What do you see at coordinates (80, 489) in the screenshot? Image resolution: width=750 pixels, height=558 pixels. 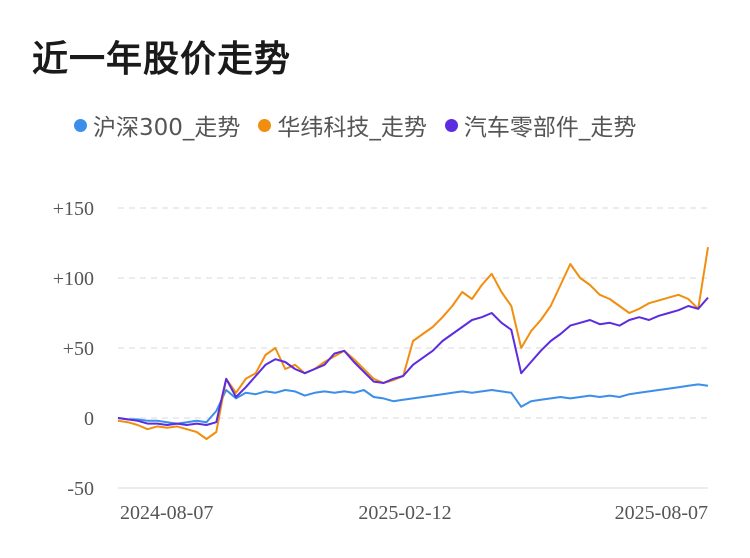 I see `y-tick-label: -50` at bounding box center [80, 489].